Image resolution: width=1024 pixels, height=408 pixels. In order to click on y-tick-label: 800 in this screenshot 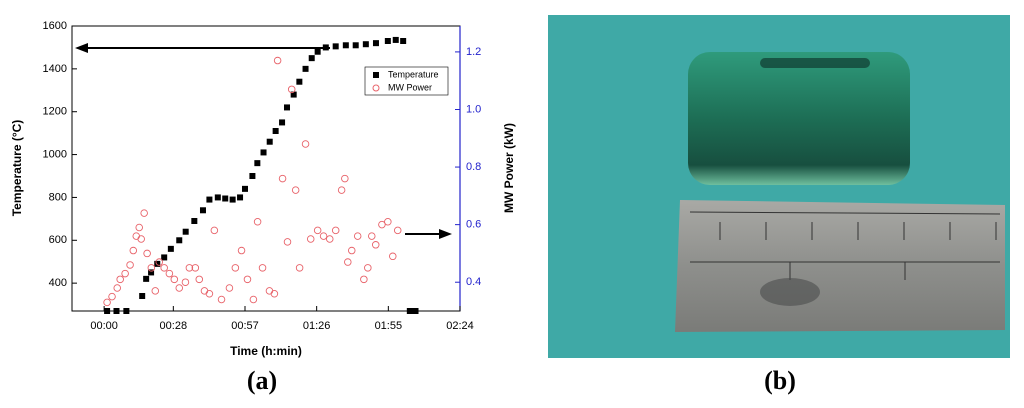, I will do `click(58, 197)`.